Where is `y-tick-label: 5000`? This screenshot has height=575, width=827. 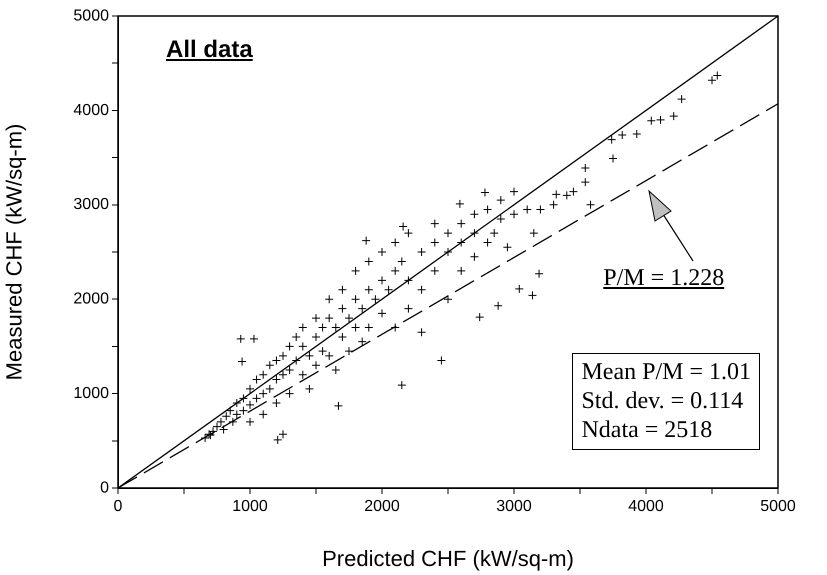 y-tick-label: 5000 is located at coordinates (91, 15).